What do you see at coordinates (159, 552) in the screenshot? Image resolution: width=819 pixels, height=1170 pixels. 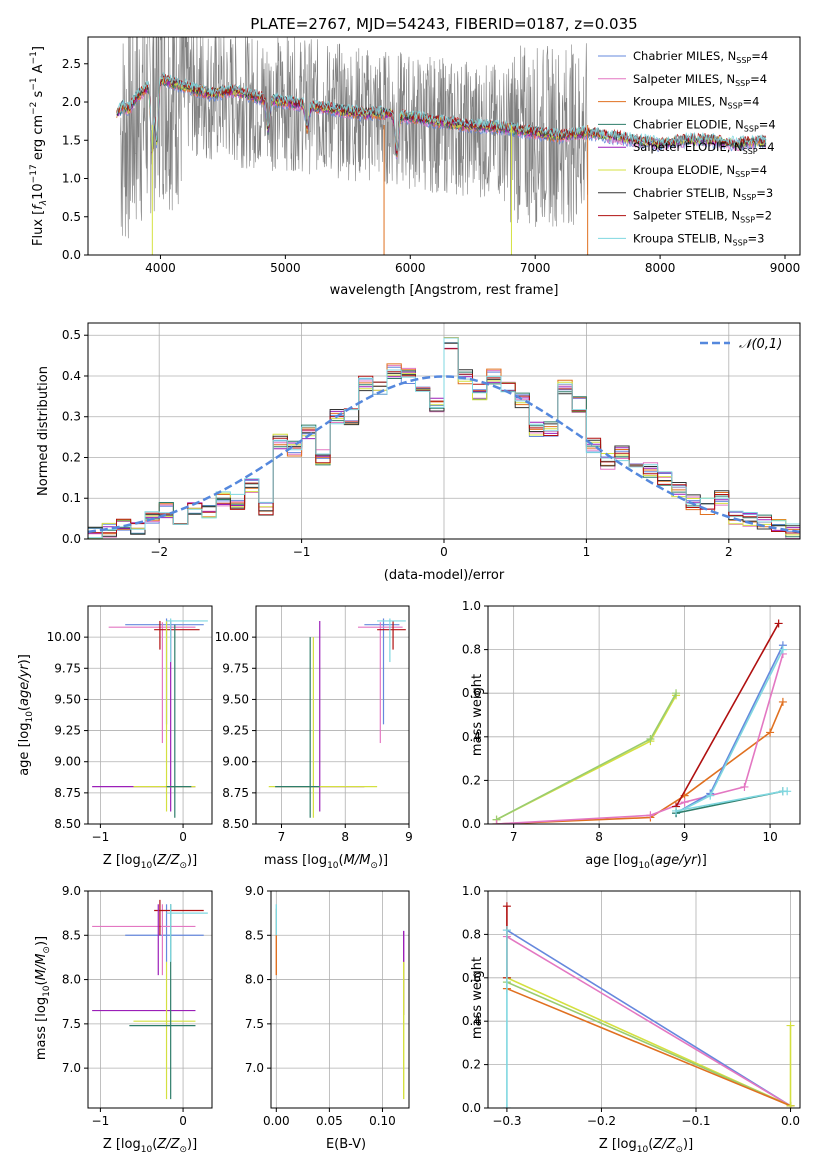 I see `x-tick-label: −2` at bounding box center [159, 552].